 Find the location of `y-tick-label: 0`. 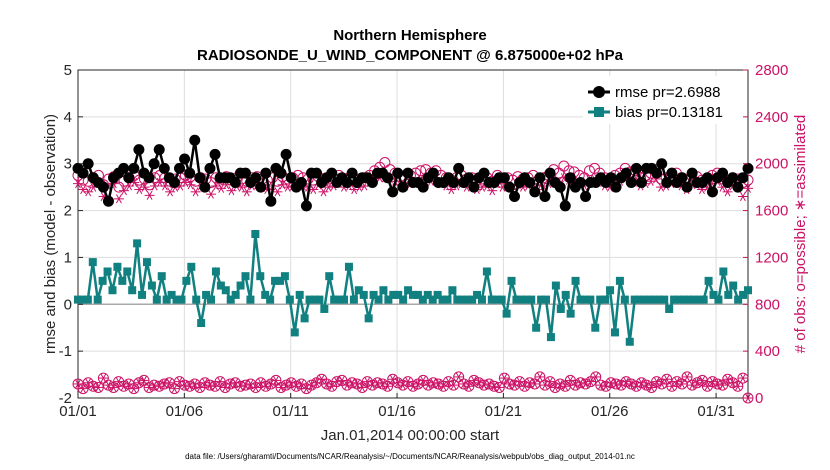

y-tick-label: 0 is located at coordinates (68, 304).